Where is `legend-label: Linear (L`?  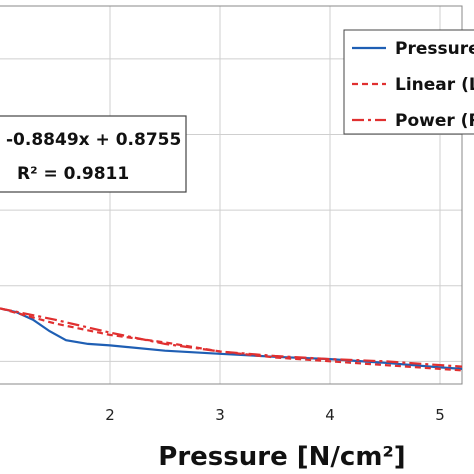 legend-label: Linear (L is located at coordinates (434, 85).